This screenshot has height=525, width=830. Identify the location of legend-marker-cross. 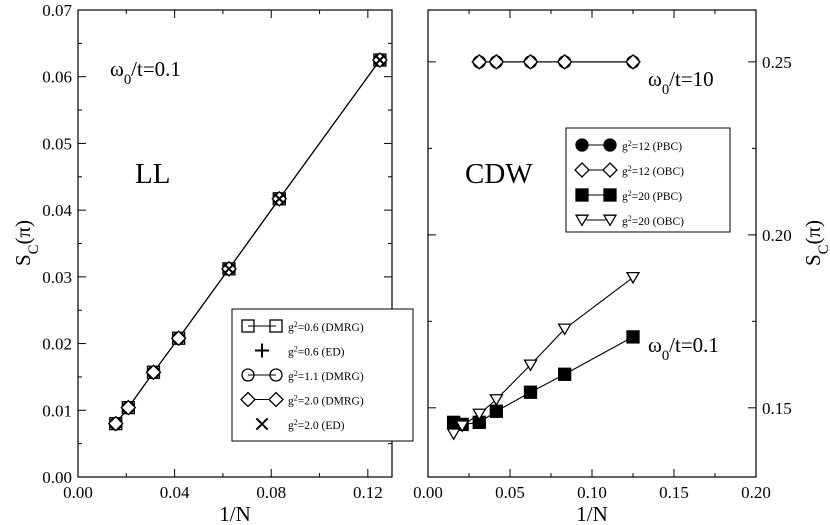
(262, 424).